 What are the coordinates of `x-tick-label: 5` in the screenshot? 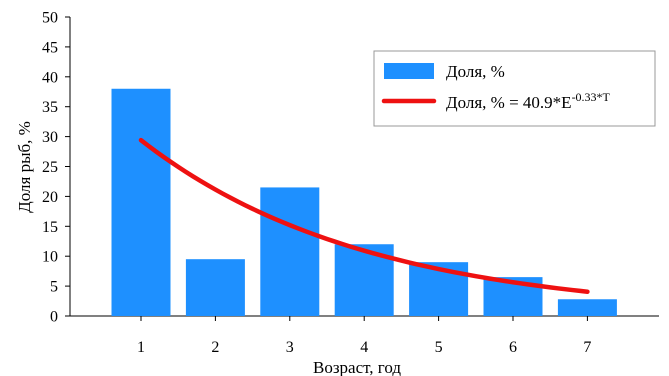 It's located at (439, 347).